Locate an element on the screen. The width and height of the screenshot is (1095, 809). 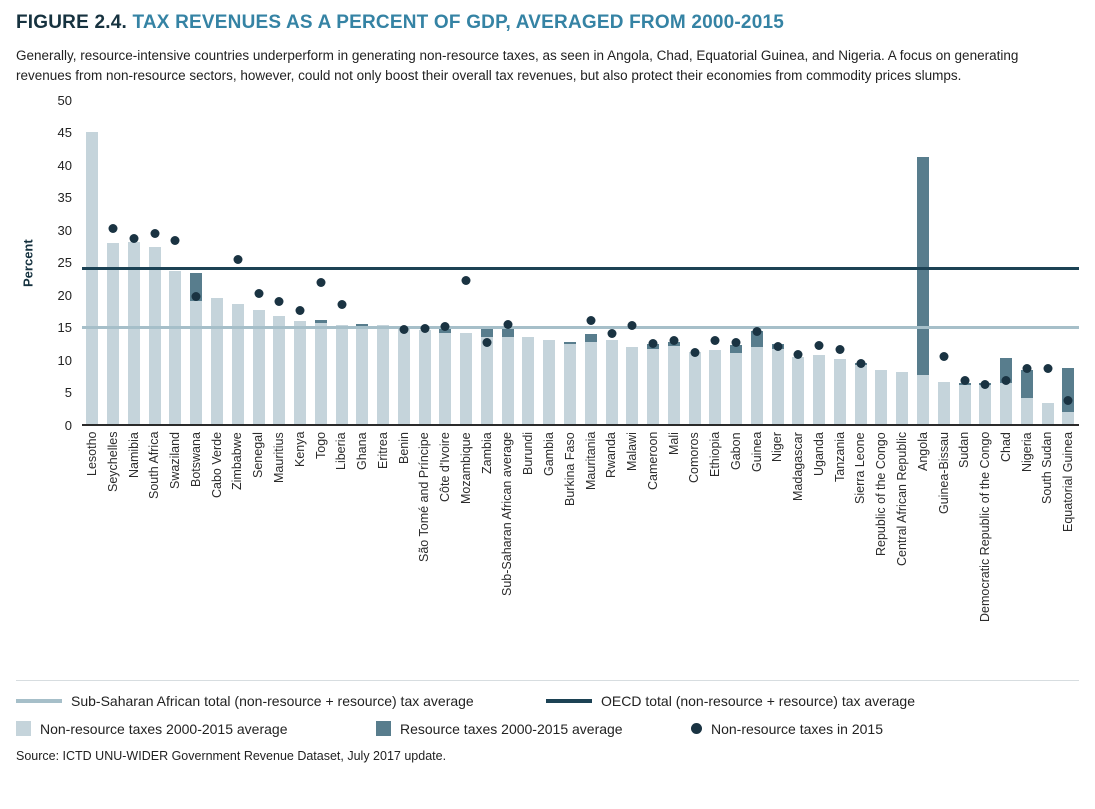
x-axis-label: Lesotho is located at coordinates (92, 453).